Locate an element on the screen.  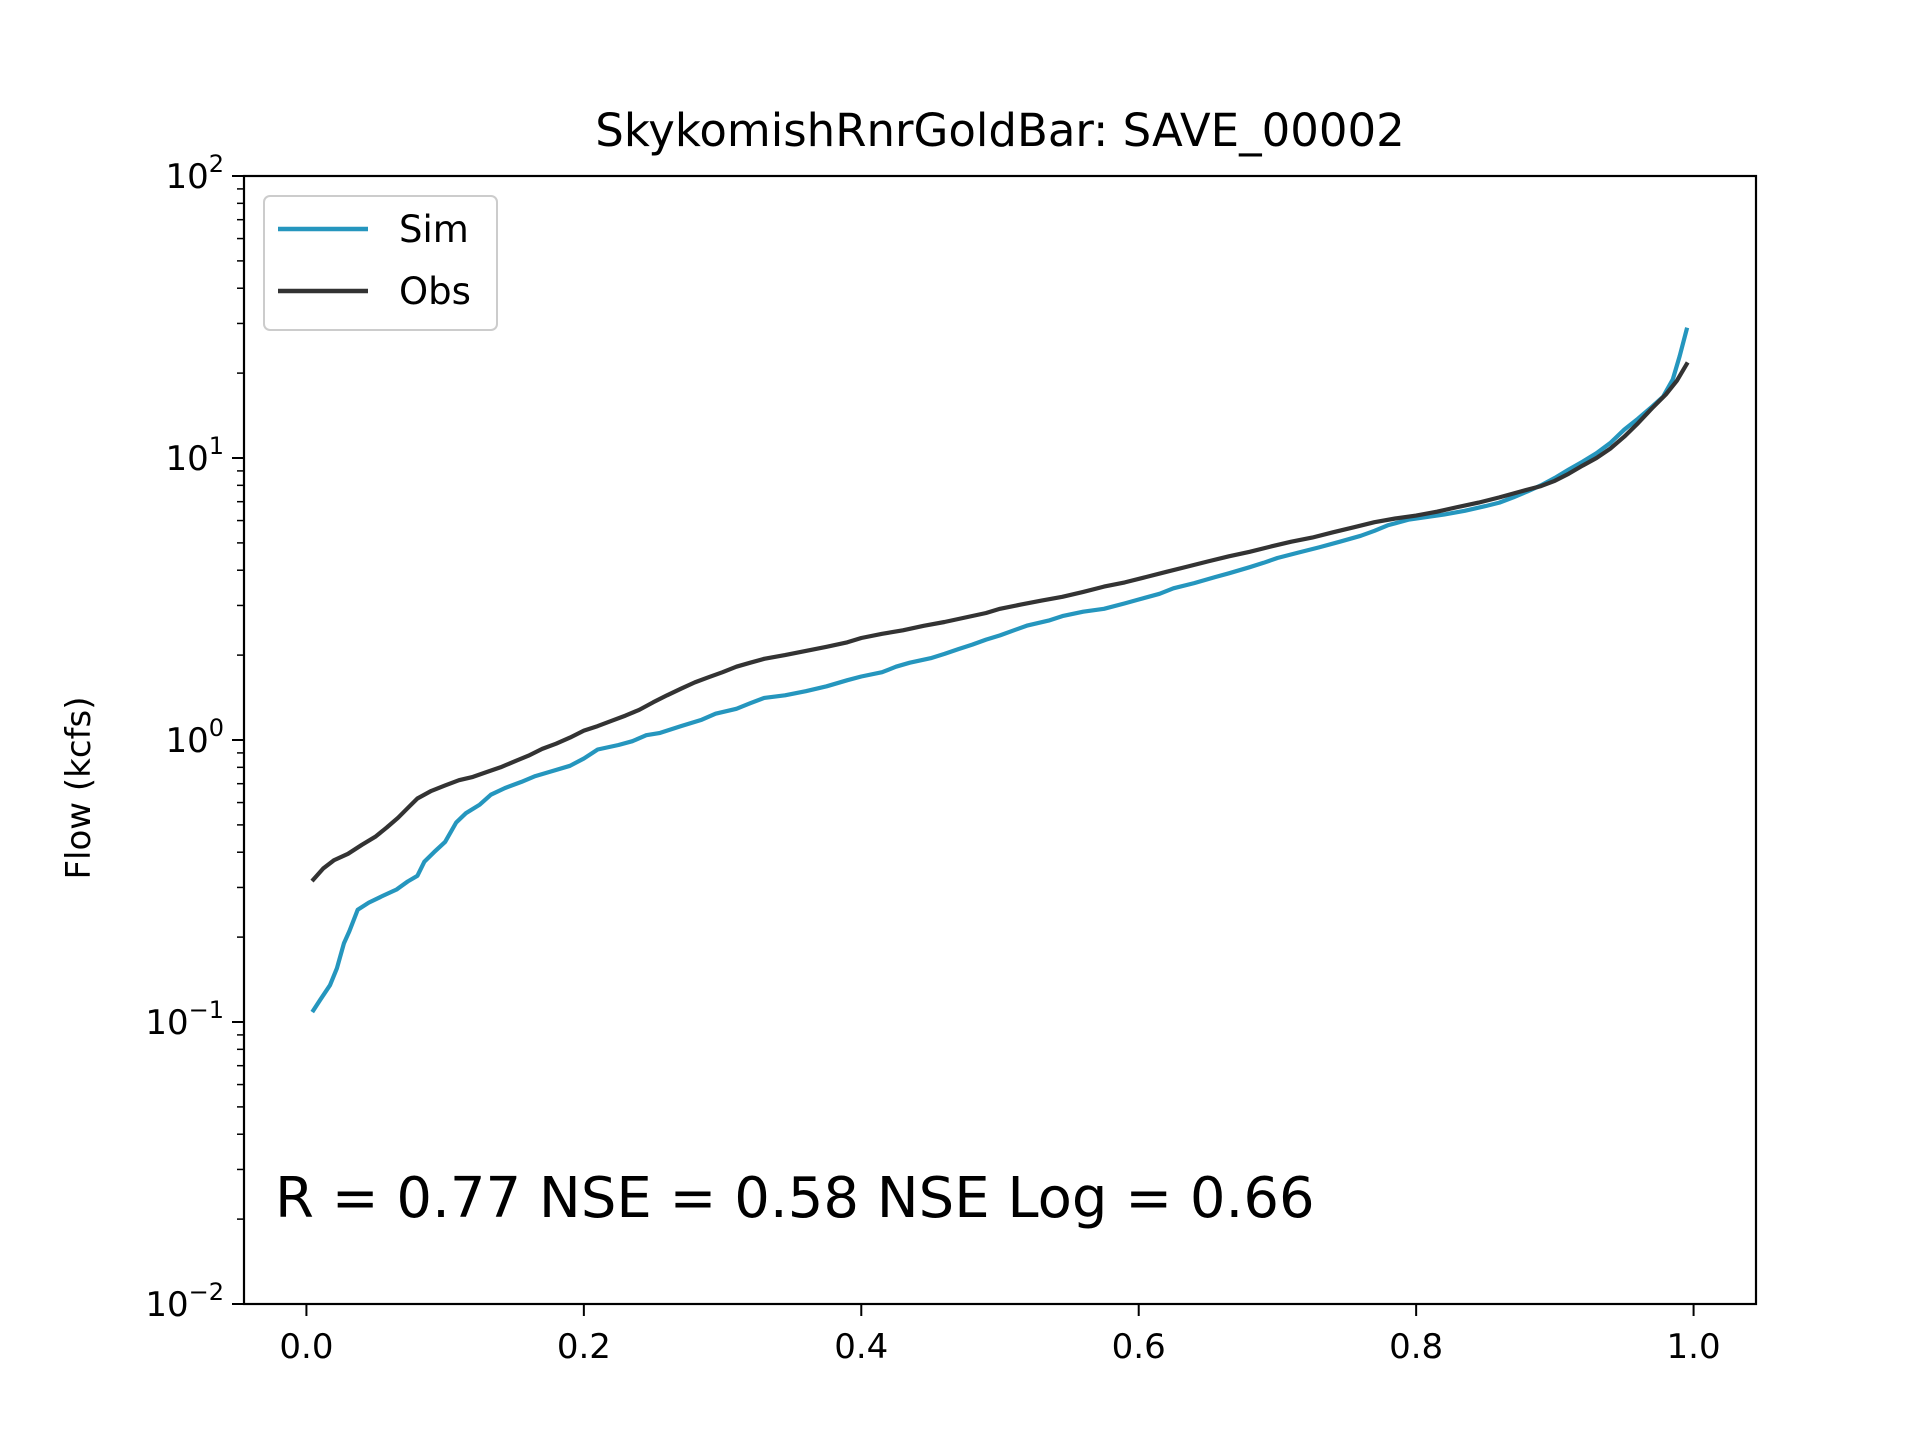
x-tick-label: 1.0 is located at coordinates (1694, 1347).